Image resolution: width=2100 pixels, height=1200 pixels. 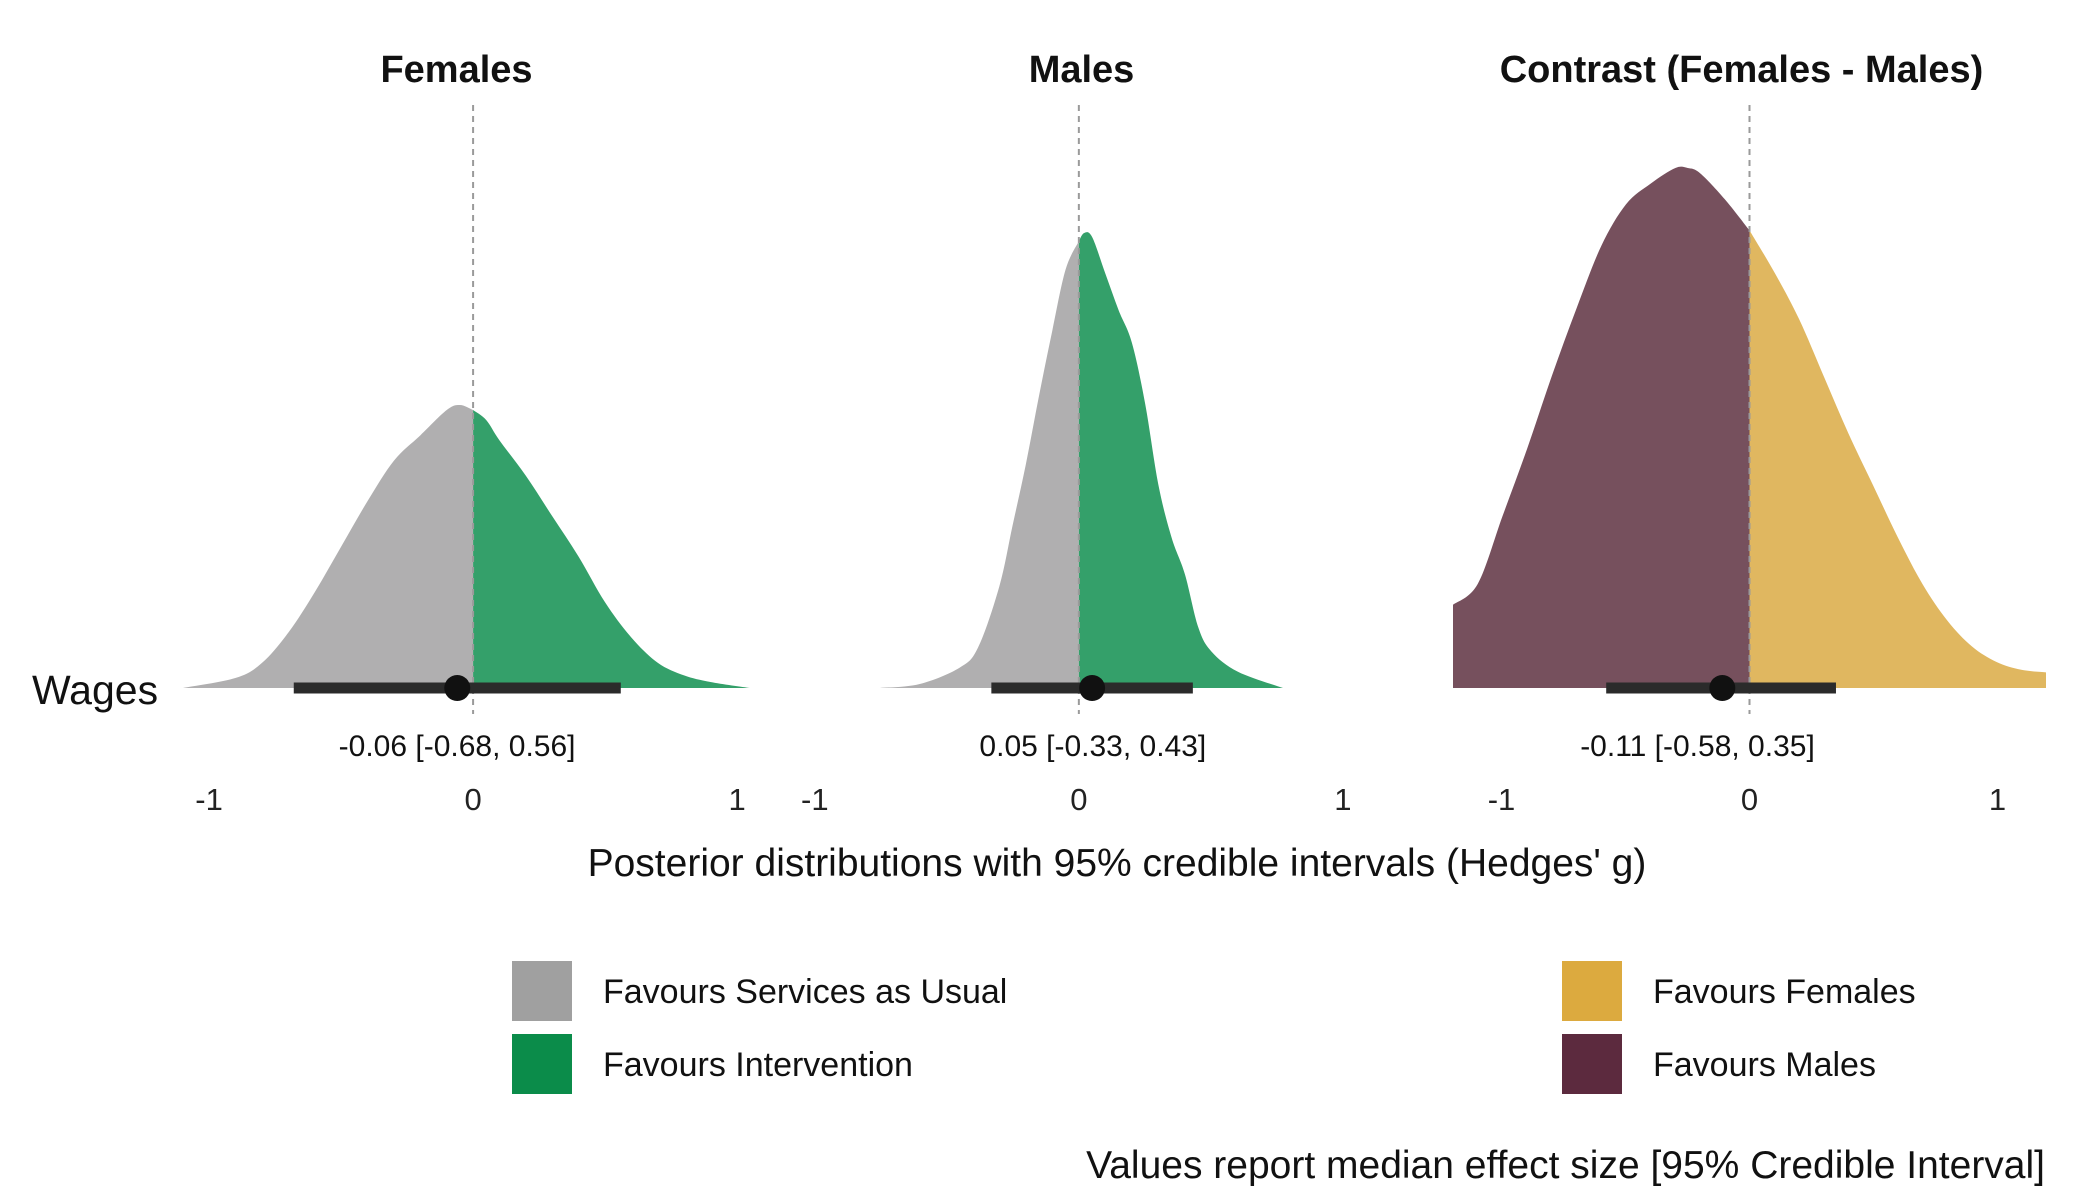 What do you see at coordinates (805, 992) in the screenshot?
I see `legend-label: Favours Services as Usual` at bounding box center [805, 992].